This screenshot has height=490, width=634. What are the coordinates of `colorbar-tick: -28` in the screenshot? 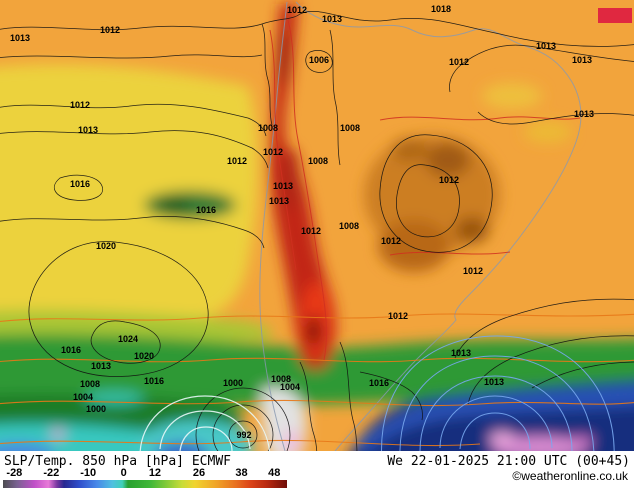 It's located at (14, 473).